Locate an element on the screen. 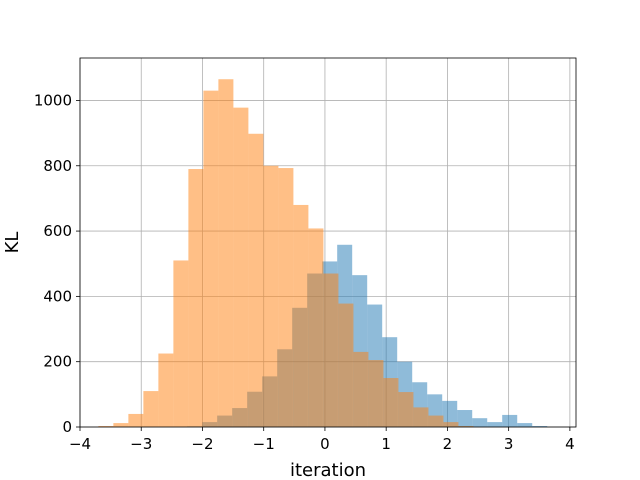 The height and width of the screenshot is (480, 640). x-tick-label: −1 is located at coordinates (264, 444).